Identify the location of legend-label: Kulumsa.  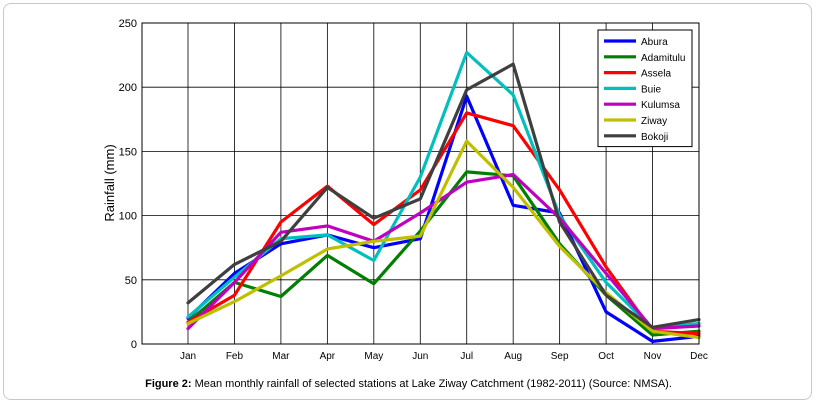
(660, 105).